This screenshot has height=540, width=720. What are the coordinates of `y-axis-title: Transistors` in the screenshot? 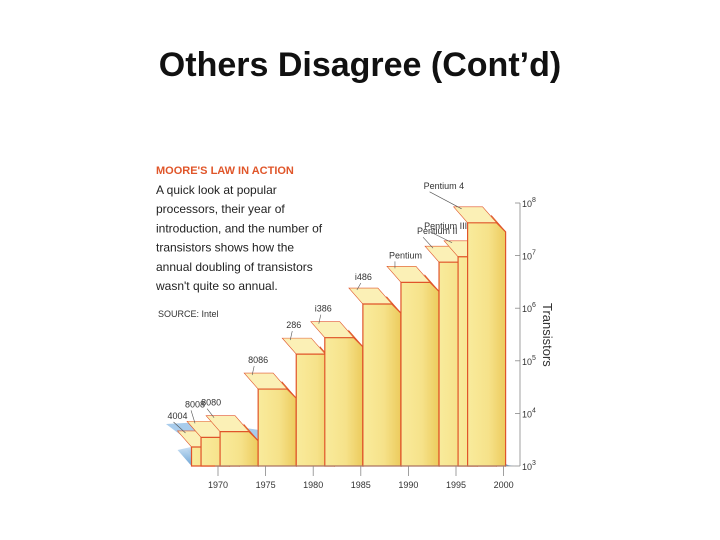 It's located at (547, 335).